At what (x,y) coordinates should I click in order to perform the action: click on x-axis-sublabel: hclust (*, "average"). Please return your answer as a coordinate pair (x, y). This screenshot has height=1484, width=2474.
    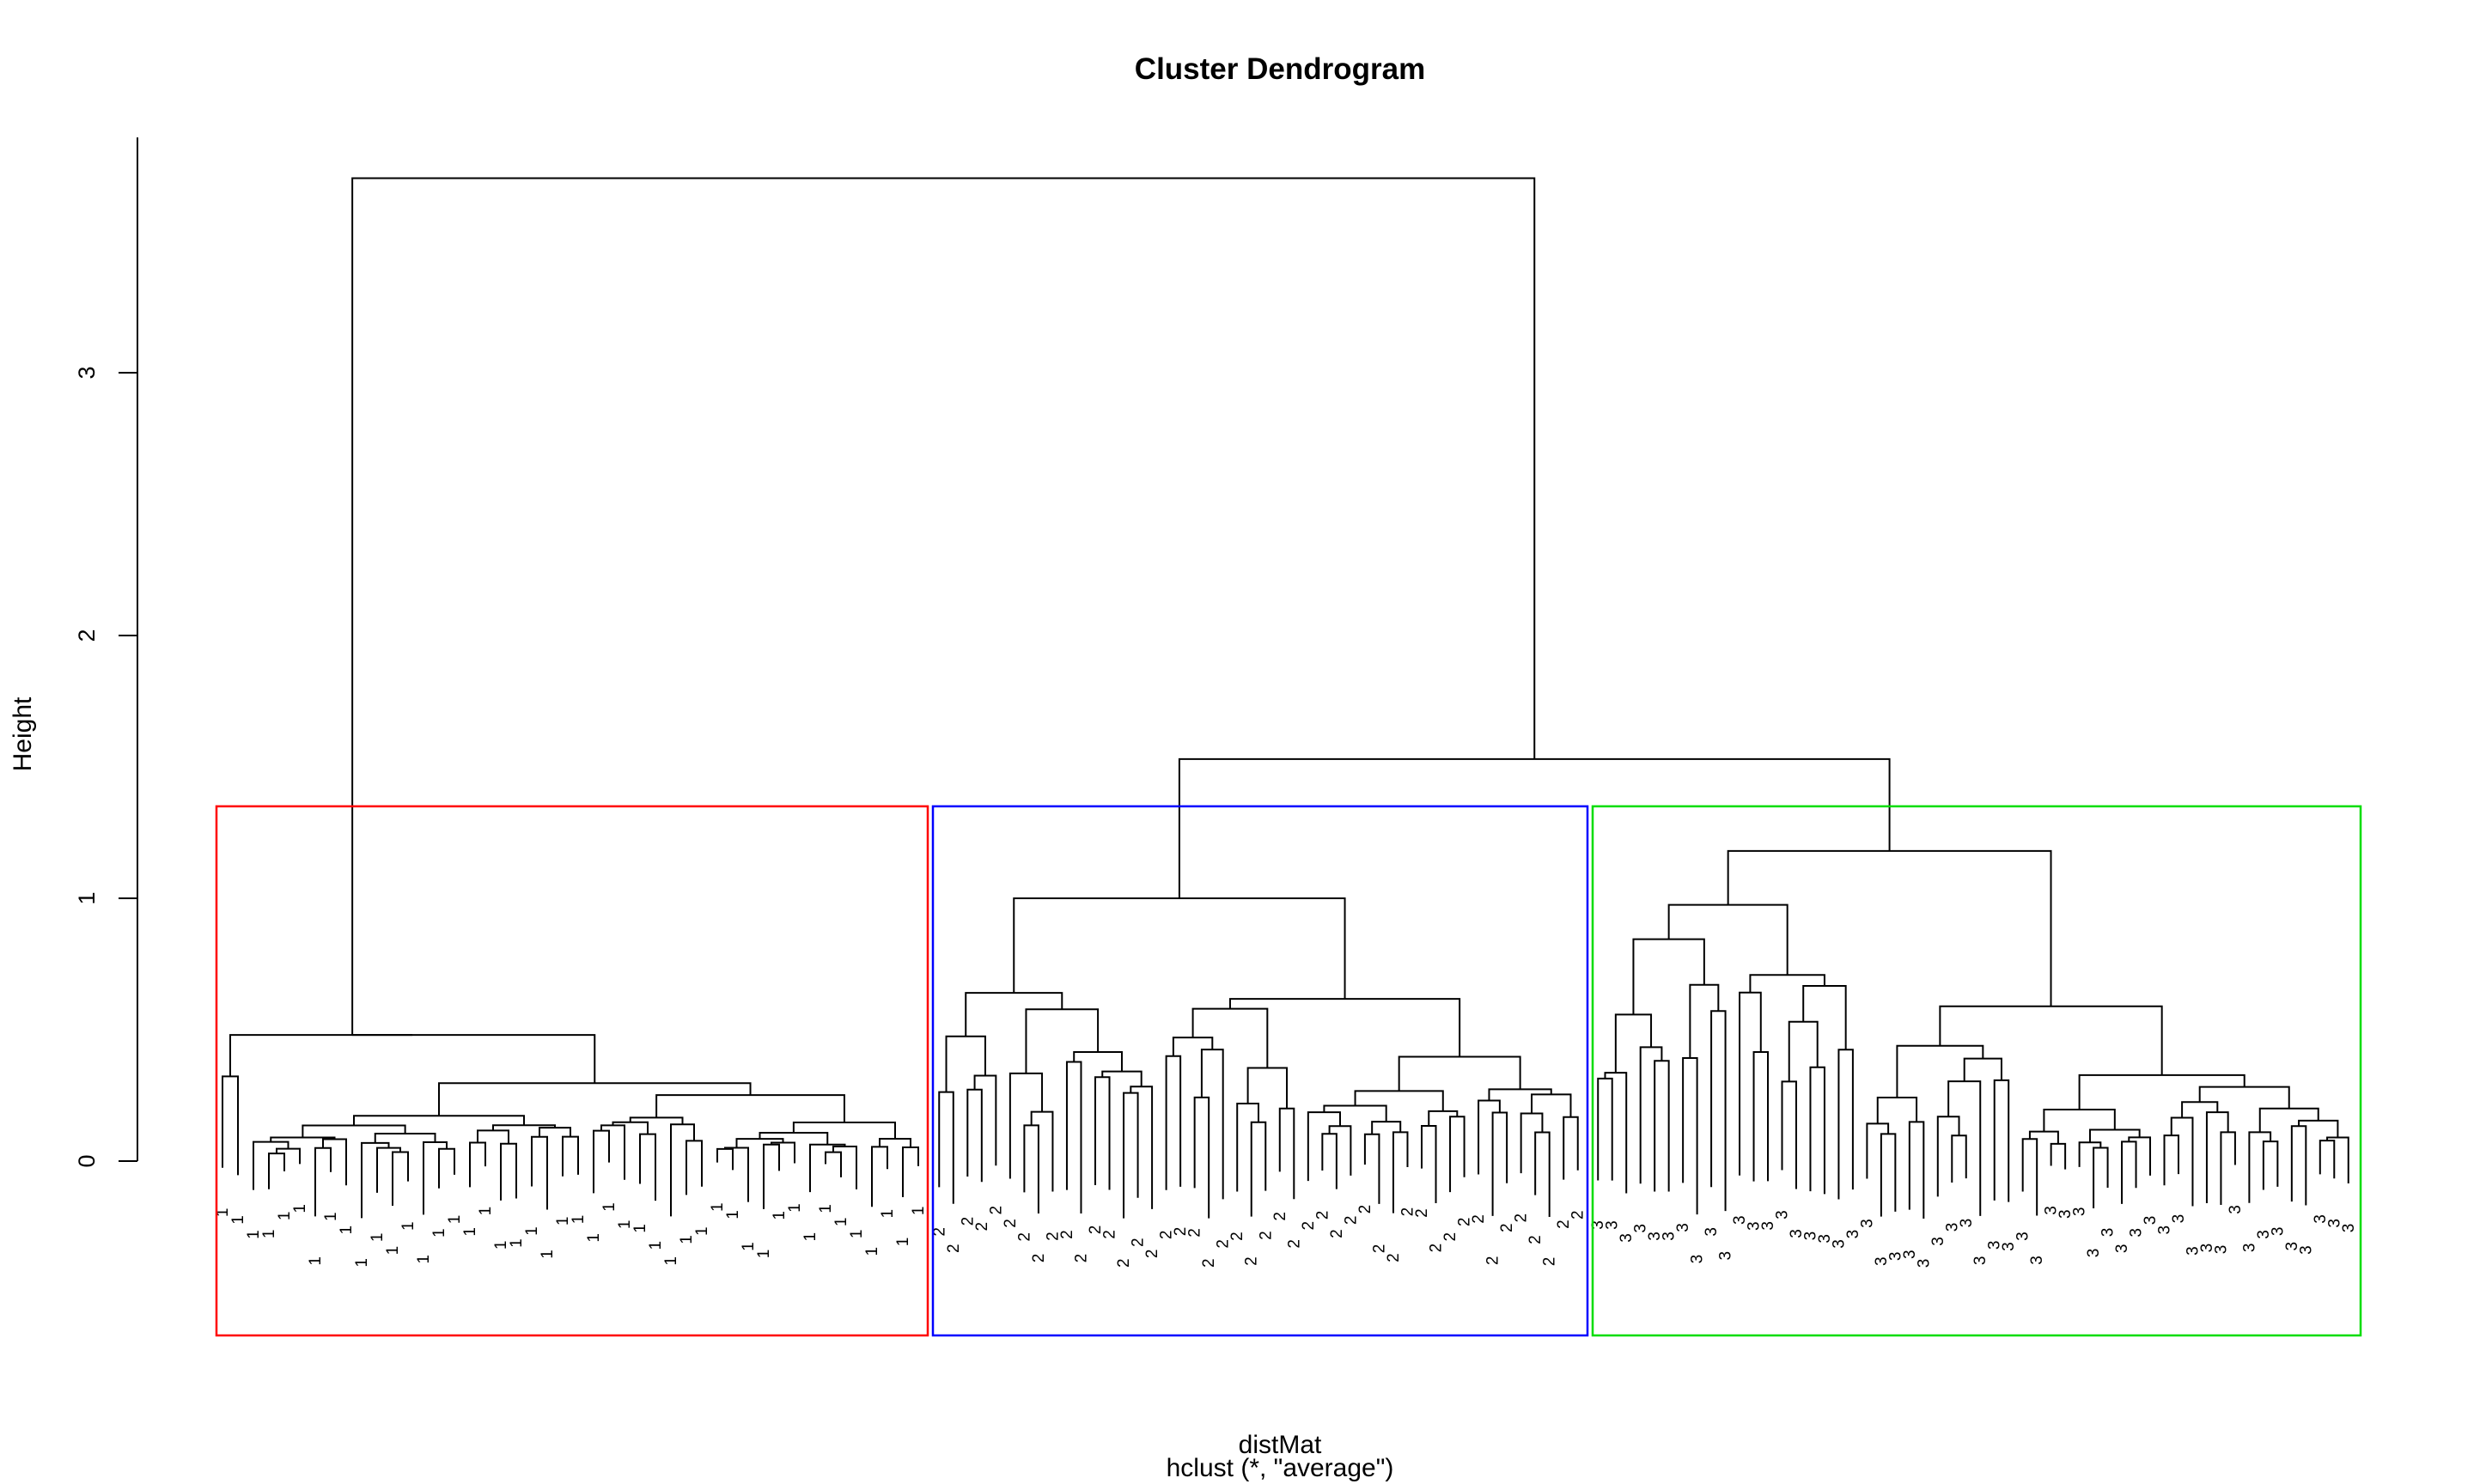
    Looking at the image, I should click on (1280, 1468).